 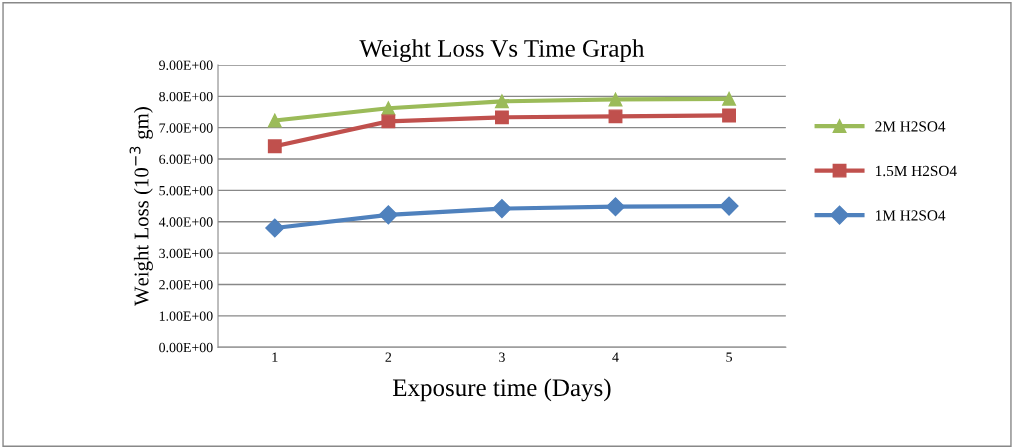 What do you see at coordinates (916, 171) in the screenshot?
I see `legend-label: 1.5M H2SO4` at bounding box center [916, 171].